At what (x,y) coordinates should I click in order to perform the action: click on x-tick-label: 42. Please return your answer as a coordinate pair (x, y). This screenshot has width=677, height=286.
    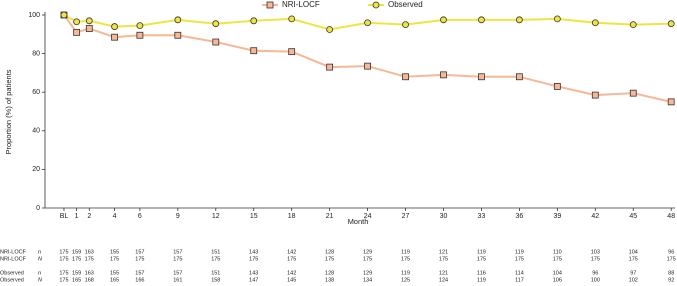
    Looking at the image, I should click on (595, 216).